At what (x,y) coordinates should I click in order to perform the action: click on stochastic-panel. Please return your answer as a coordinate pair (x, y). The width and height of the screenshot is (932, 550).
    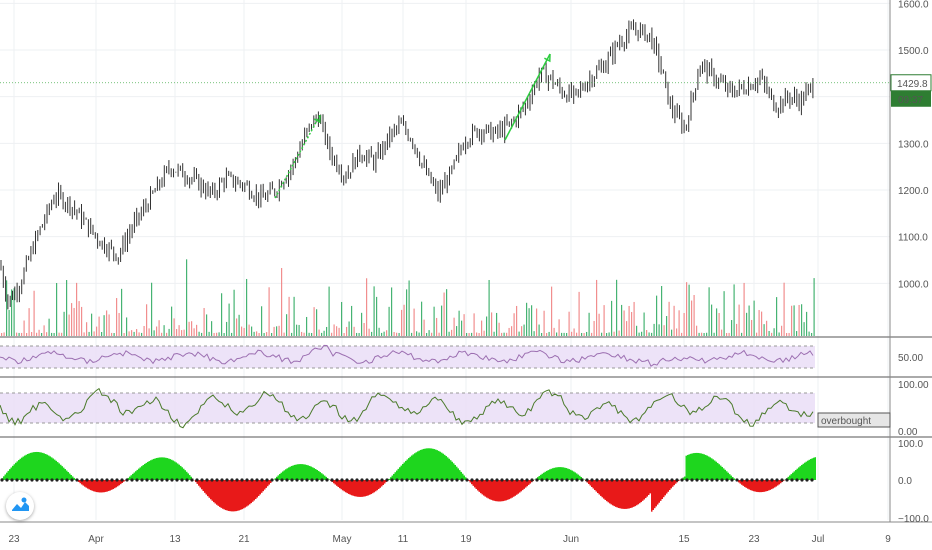
    Looking at the image, I should click on (407, 408).